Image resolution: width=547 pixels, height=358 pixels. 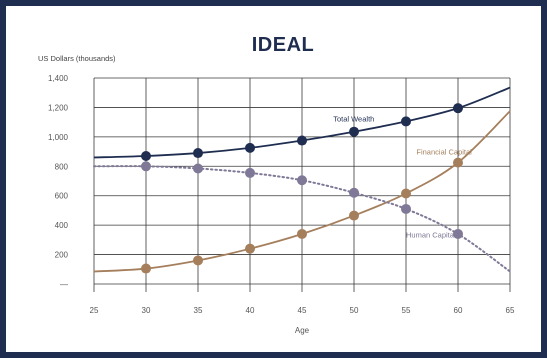 What do you see at coordinates (444, 152) in the screenshot?
I see `series-annotation: Financial Capital` at bounding box center [444, 152].